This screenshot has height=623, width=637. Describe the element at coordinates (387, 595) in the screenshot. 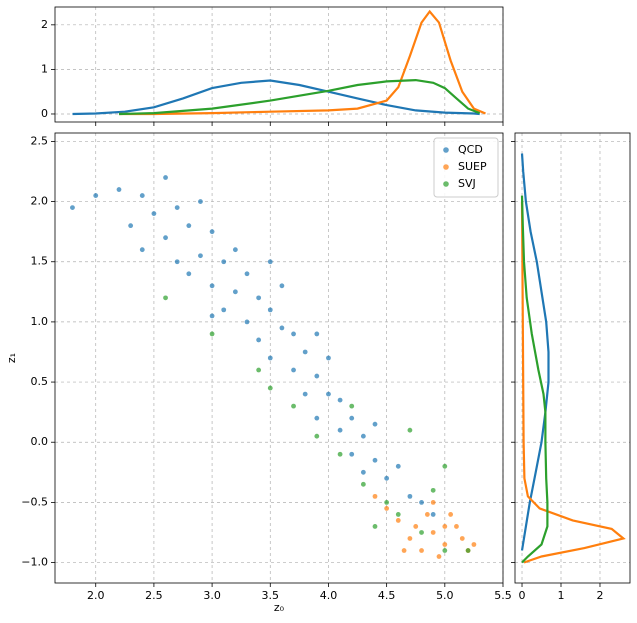

I see `x-tick-label: 4.5` at that location.